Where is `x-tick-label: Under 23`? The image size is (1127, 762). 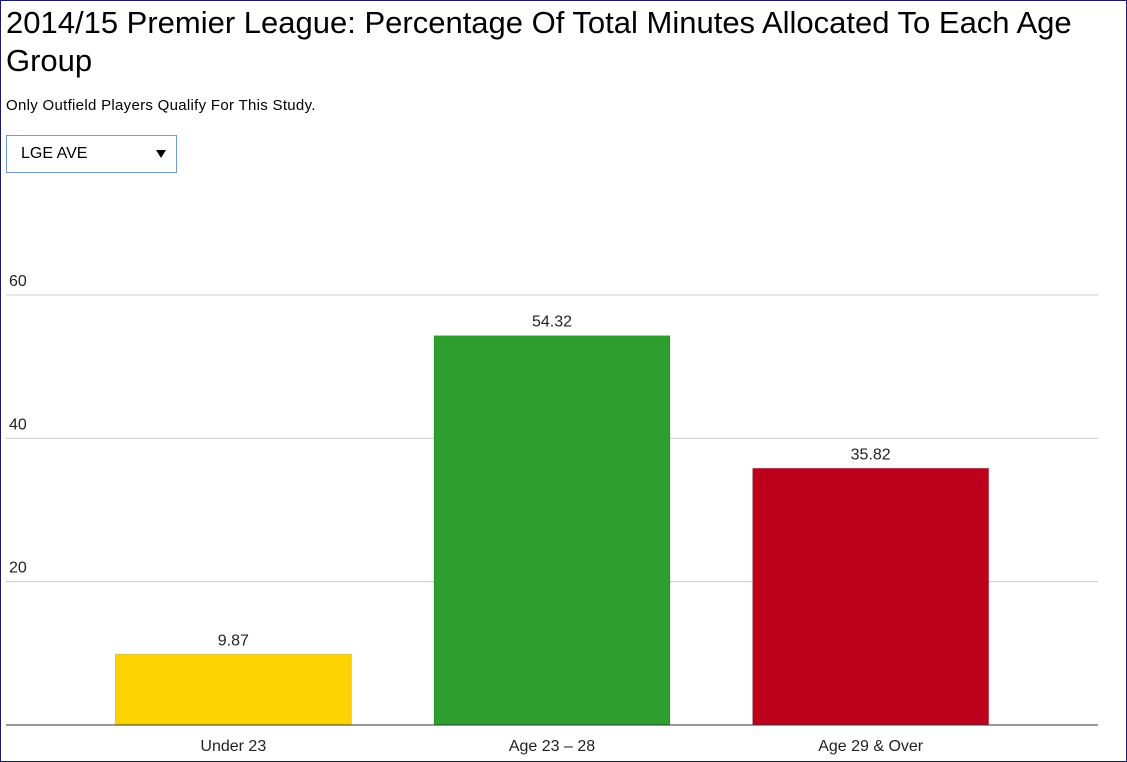
x-tick-label: Under 23 is located at coordinates (233, 746).